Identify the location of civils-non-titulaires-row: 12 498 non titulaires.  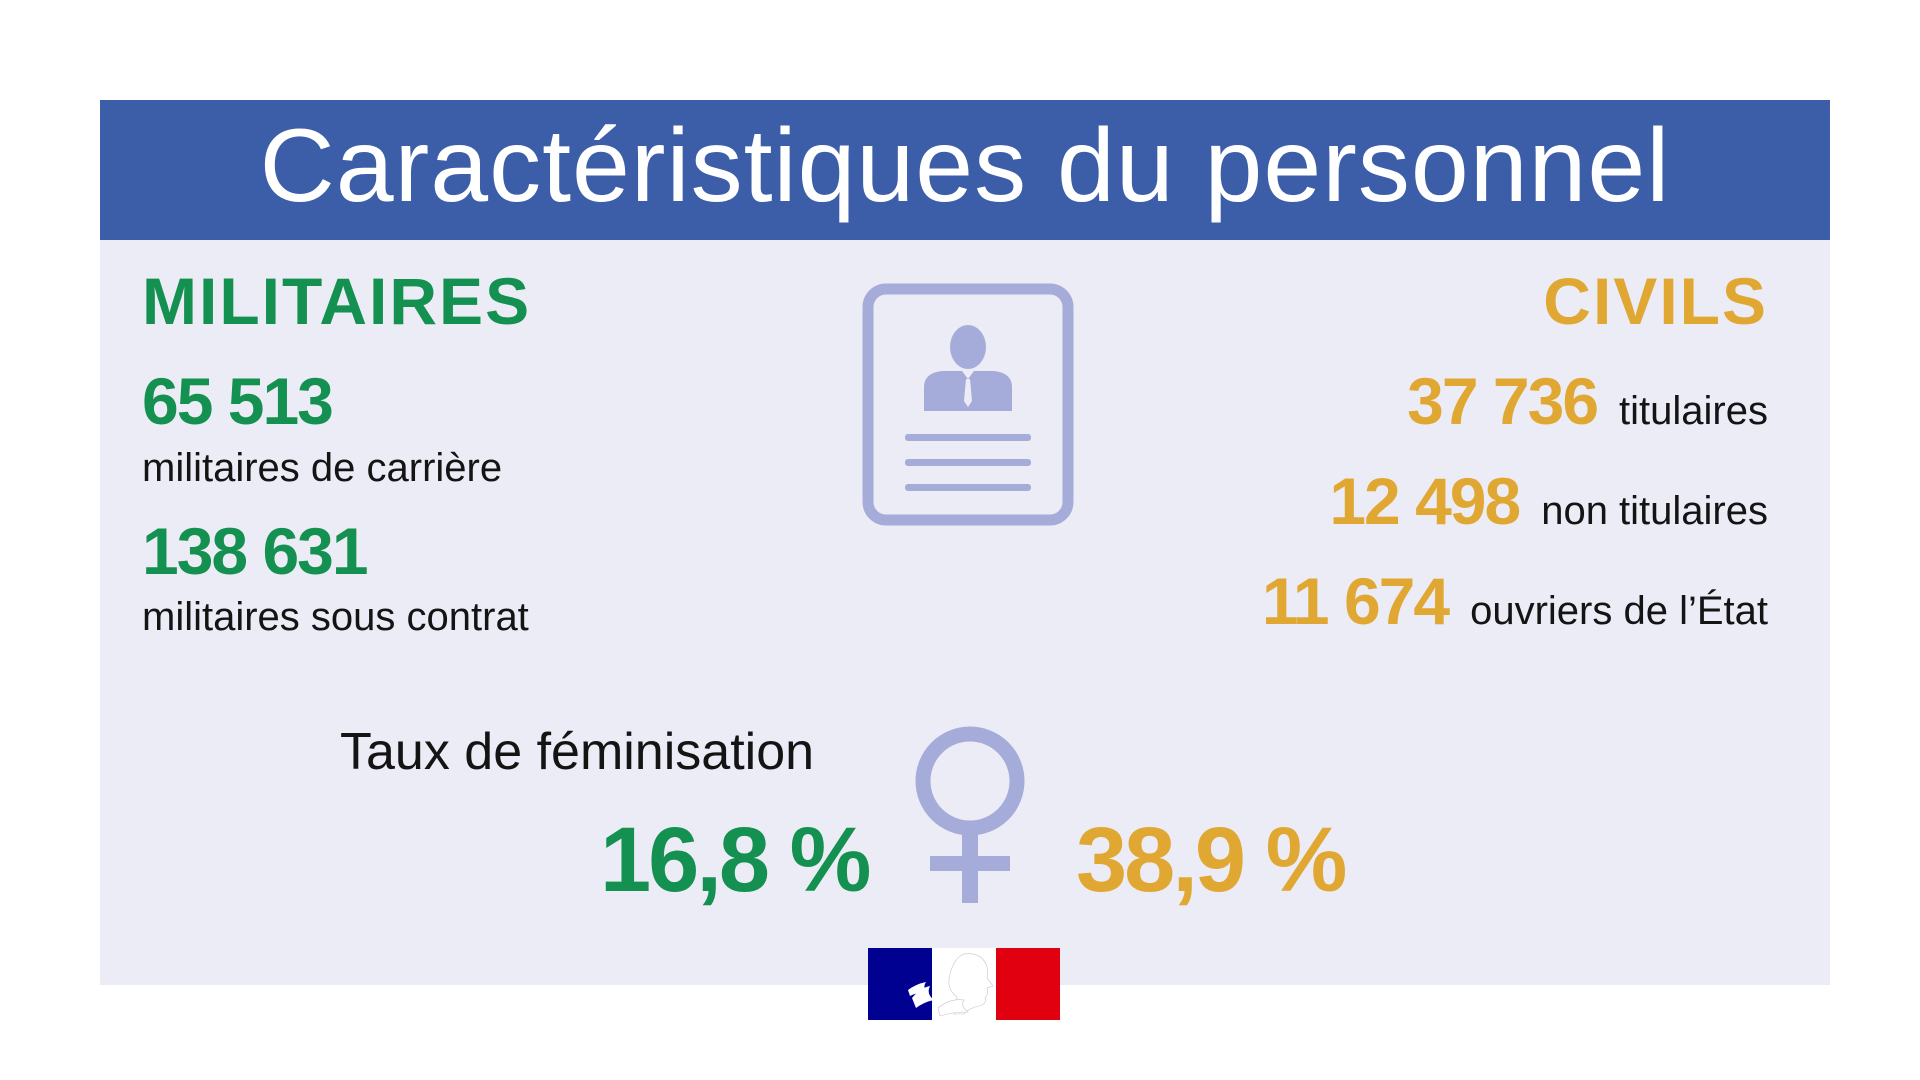
(1548, 501).